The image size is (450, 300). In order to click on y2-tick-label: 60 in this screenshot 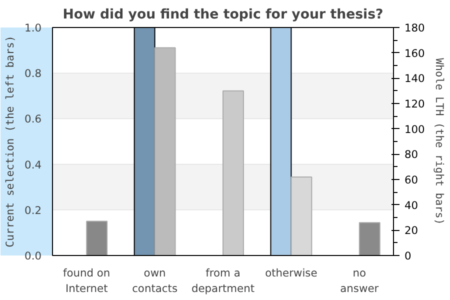, I will do `click(411, 180)`.